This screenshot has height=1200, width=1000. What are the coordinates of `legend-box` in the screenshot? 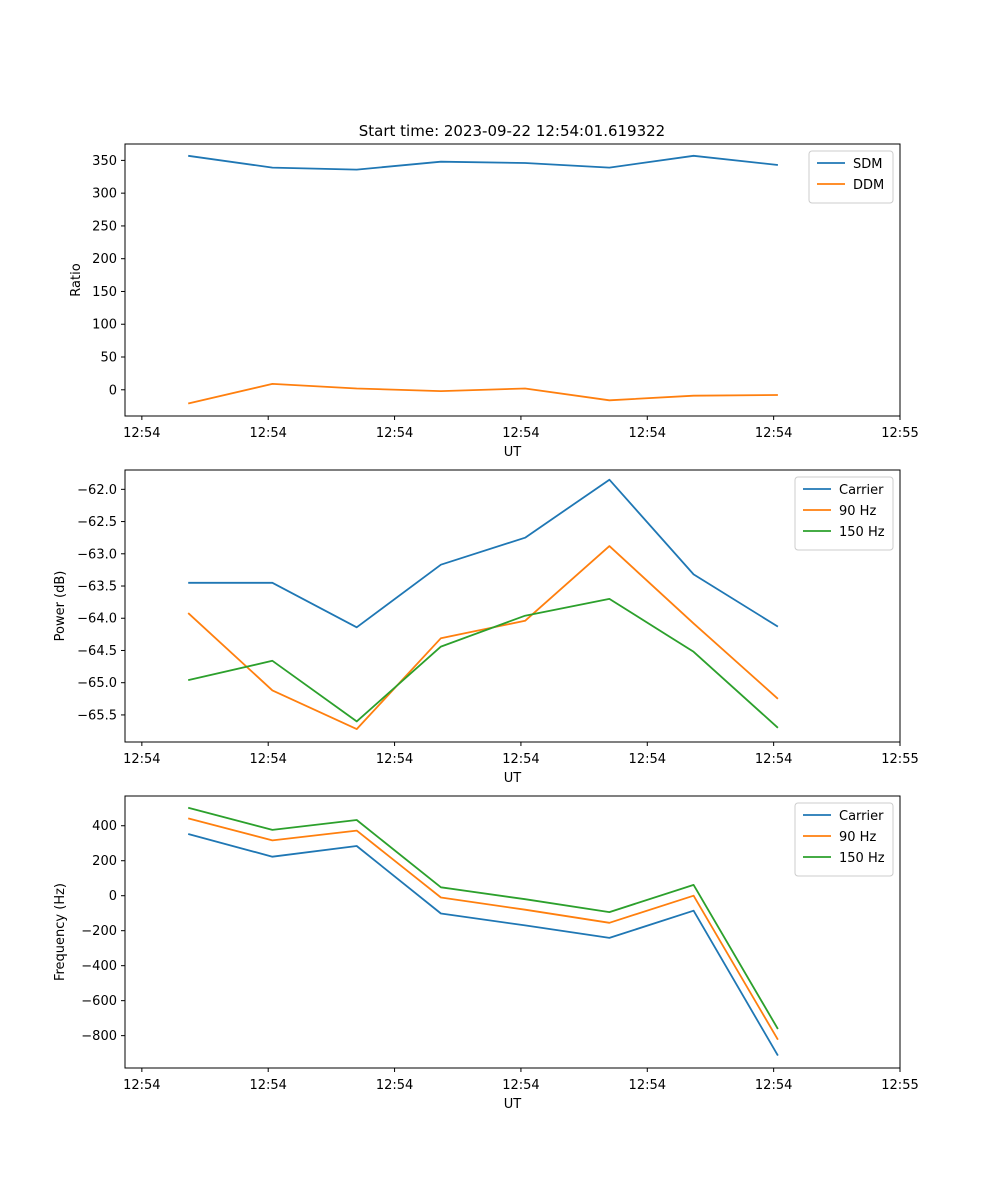 It's located at (851, 177).